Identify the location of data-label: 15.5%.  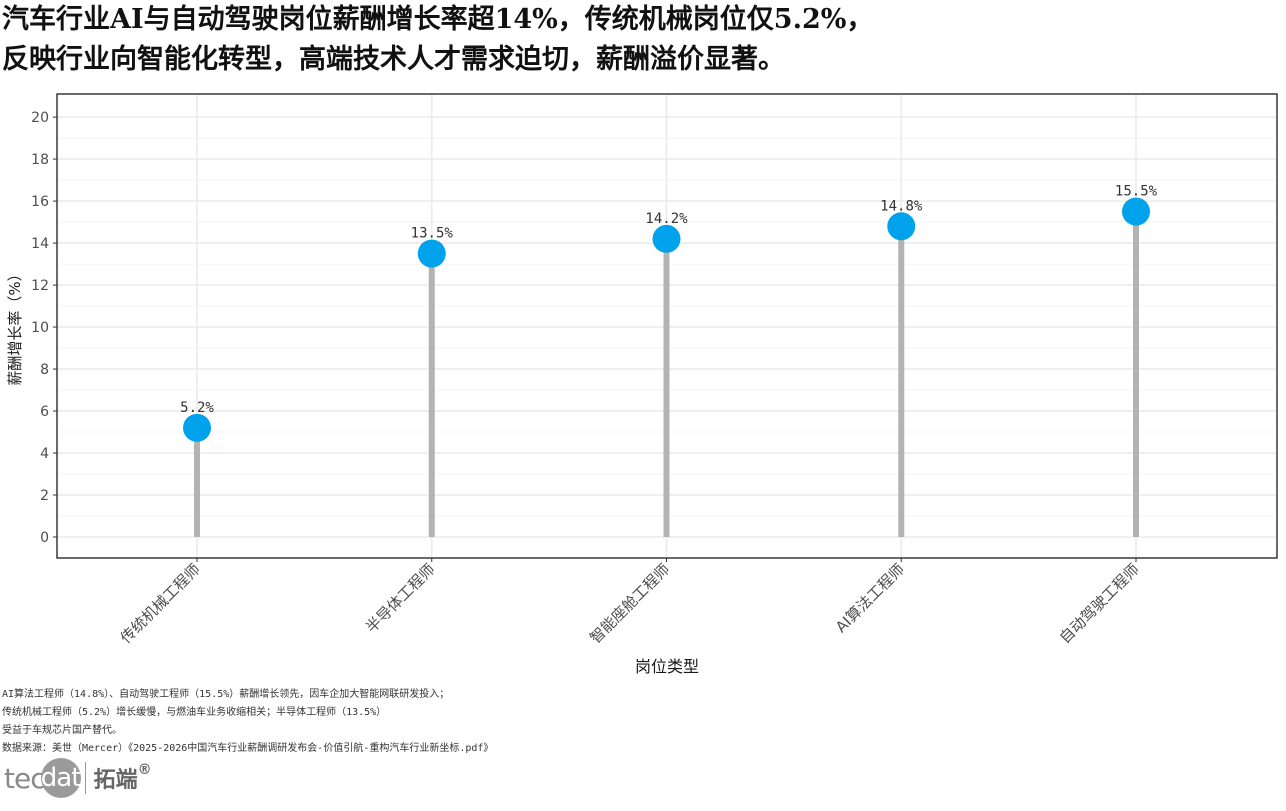
(1136, 192).